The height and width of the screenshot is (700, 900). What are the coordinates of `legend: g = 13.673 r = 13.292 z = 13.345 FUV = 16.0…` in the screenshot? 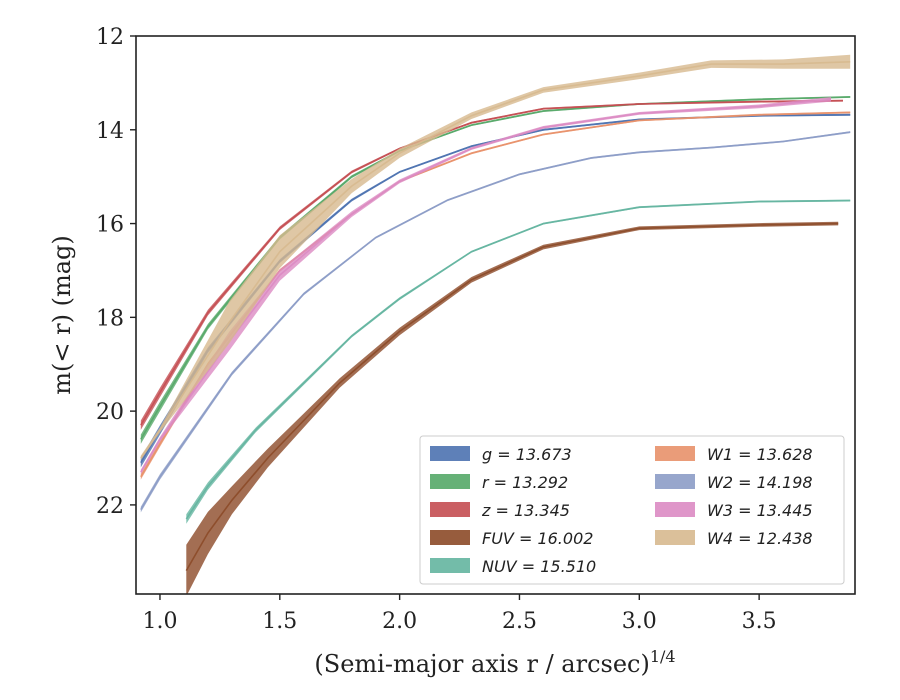 It's located at (632, 510).